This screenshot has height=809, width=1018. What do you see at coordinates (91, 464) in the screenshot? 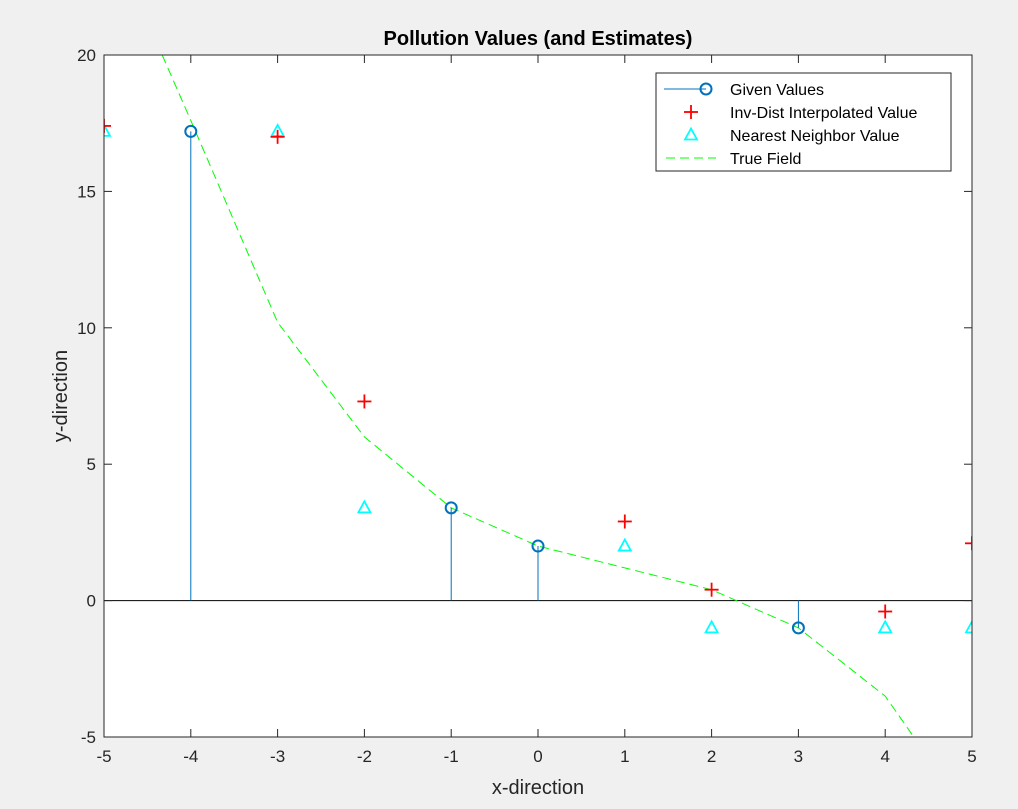
I see `y-tick-label: 5` at bounding box center [91, 464].